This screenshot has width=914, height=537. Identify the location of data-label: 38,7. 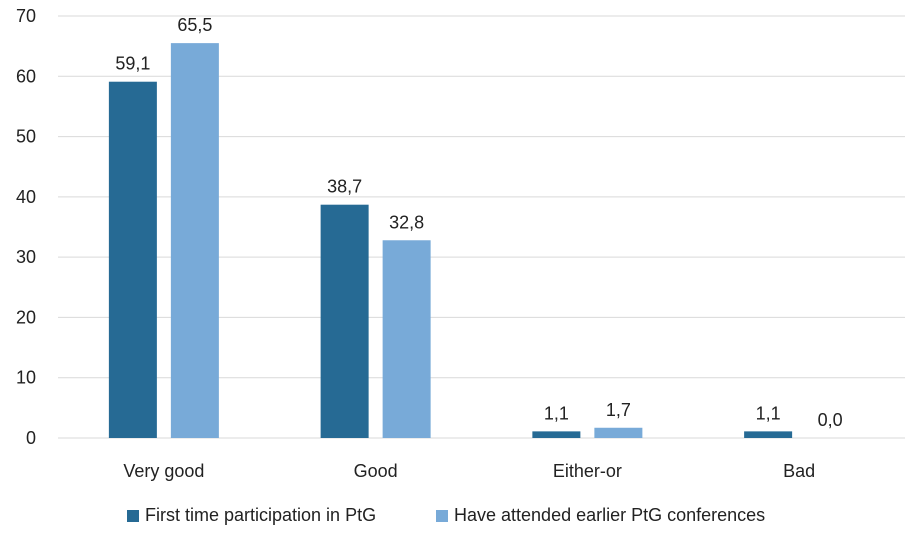
(344, 187).